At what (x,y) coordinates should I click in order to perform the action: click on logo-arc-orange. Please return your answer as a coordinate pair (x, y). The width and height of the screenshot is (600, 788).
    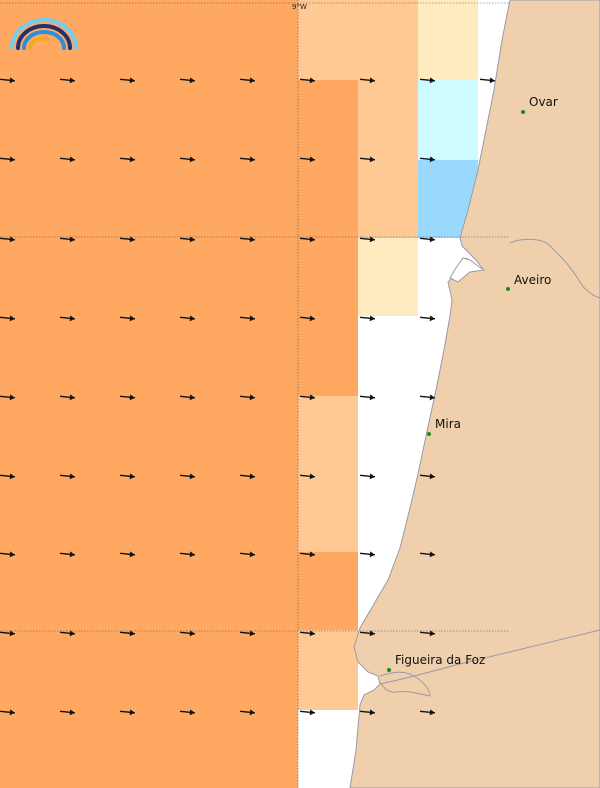
    Looking at the image, I should click on (39, 43).